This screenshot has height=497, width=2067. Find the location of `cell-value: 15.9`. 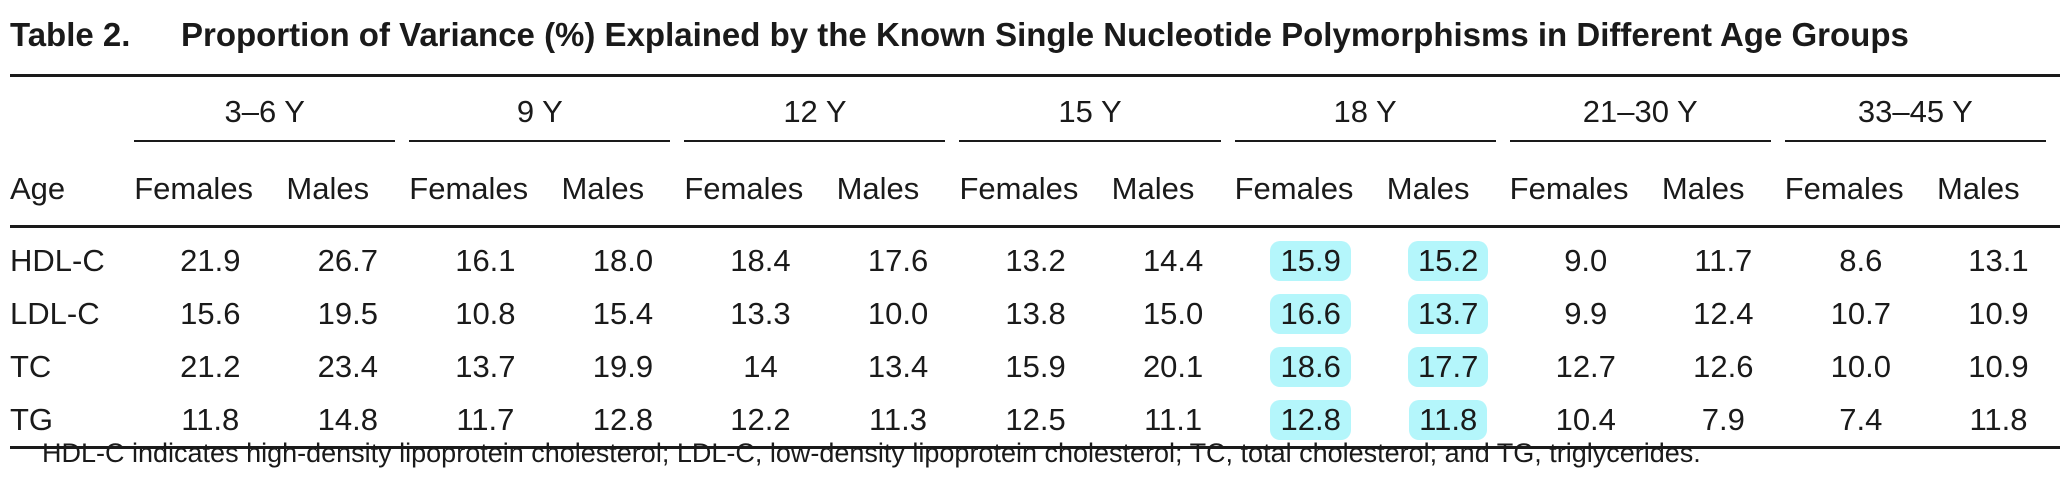

cell-value: 15.9 is located at coordinates (1035, 366).